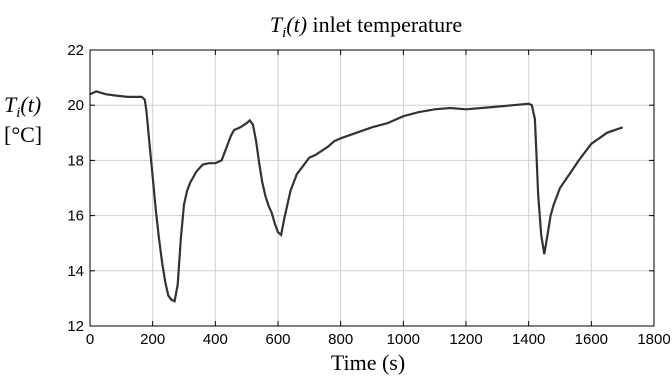  What do you see at coordinates (653, 339) in the screenshot?
I see `x-tick-label: 1800` at bounding box center [653, 339].